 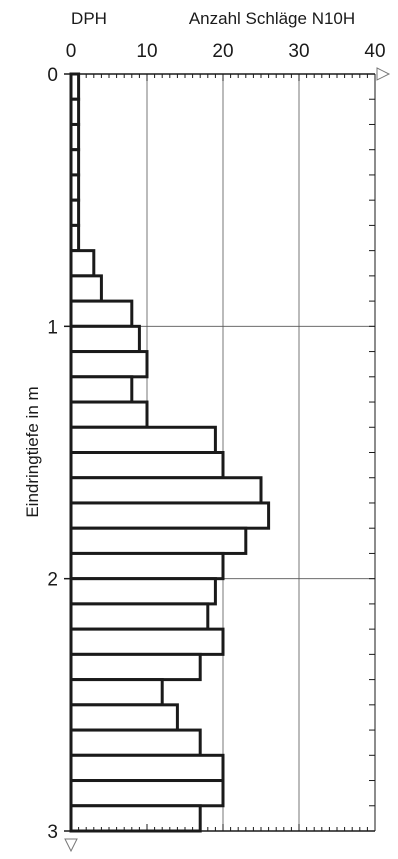 What do you see at coordinates (52, 832) in the screenshot?
I see `y-tick-label-3: 3` at bounding box center [52, 832].